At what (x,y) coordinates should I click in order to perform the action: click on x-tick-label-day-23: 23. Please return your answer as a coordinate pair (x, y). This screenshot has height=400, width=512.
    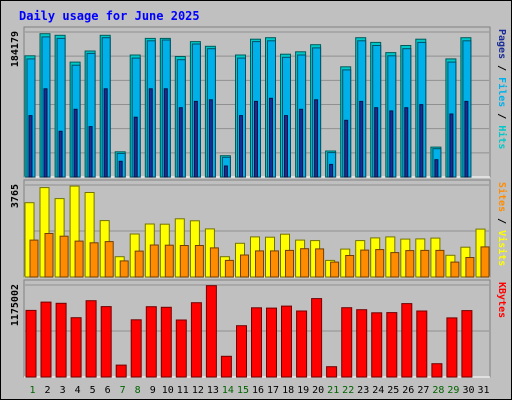
    Looking at the image, I should click on (363, 390).